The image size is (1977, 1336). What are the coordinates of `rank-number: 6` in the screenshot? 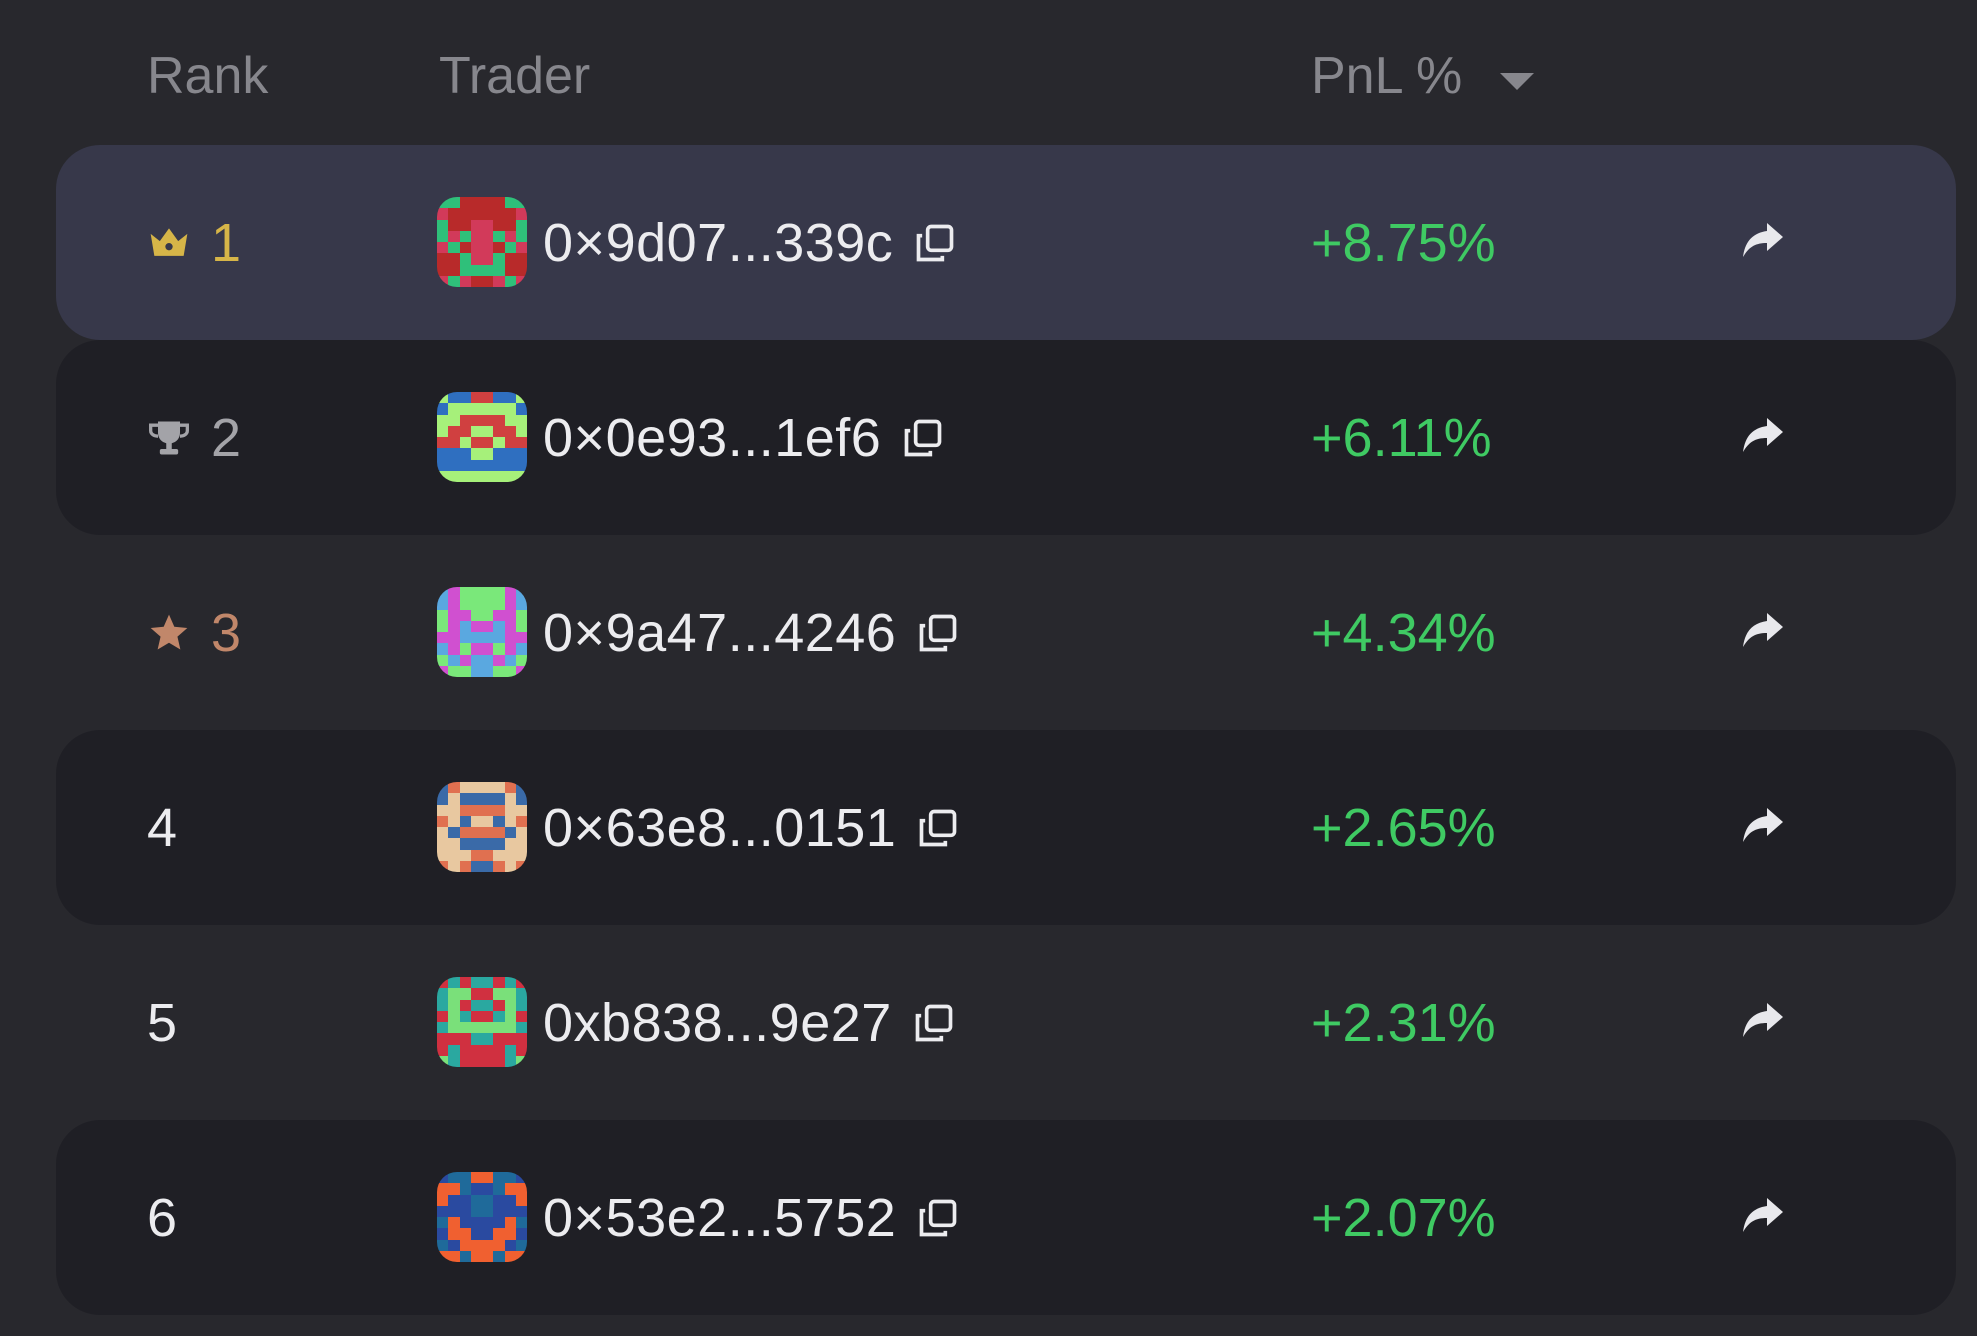 It's located at (162, 1217).